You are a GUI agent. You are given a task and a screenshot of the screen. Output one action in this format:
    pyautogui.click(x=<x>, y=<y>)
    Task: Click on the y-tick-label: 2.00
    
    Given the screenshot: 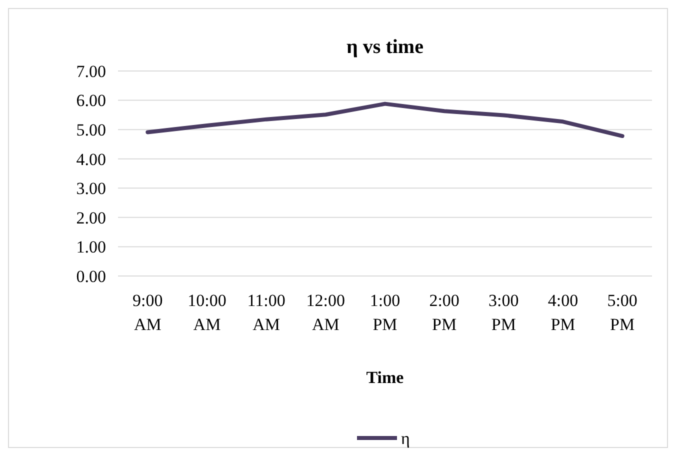 What is the action you would take?
    pyautogui.click(x=91, y=218)
    